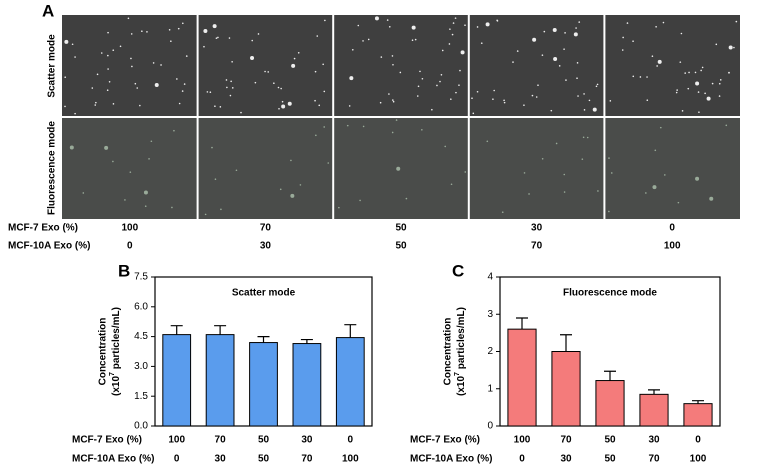  Describe the element at coordinates (141, 336) in the screenshot. I see `y-tick-label: 4.5` at that location.